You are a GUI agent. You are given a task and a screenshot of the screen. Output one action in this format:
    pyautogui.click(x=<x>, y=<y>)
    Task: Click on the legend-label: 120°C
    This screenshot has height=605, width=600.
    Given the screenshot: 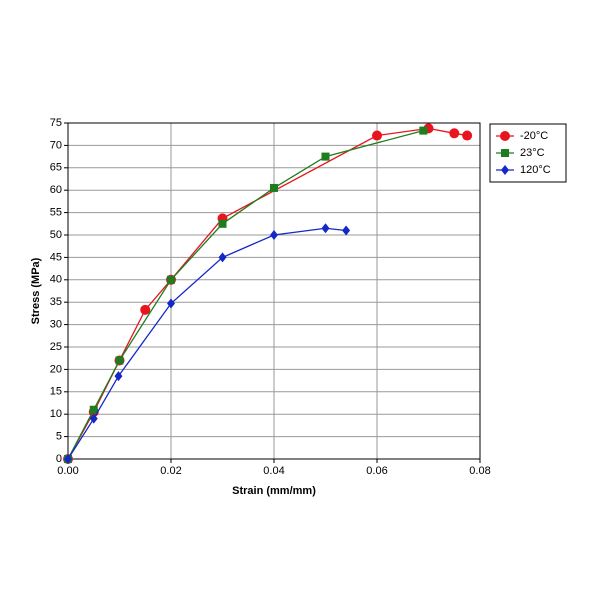 What is the action you would take?
    pyautogui.click(x=535, y=170)
    